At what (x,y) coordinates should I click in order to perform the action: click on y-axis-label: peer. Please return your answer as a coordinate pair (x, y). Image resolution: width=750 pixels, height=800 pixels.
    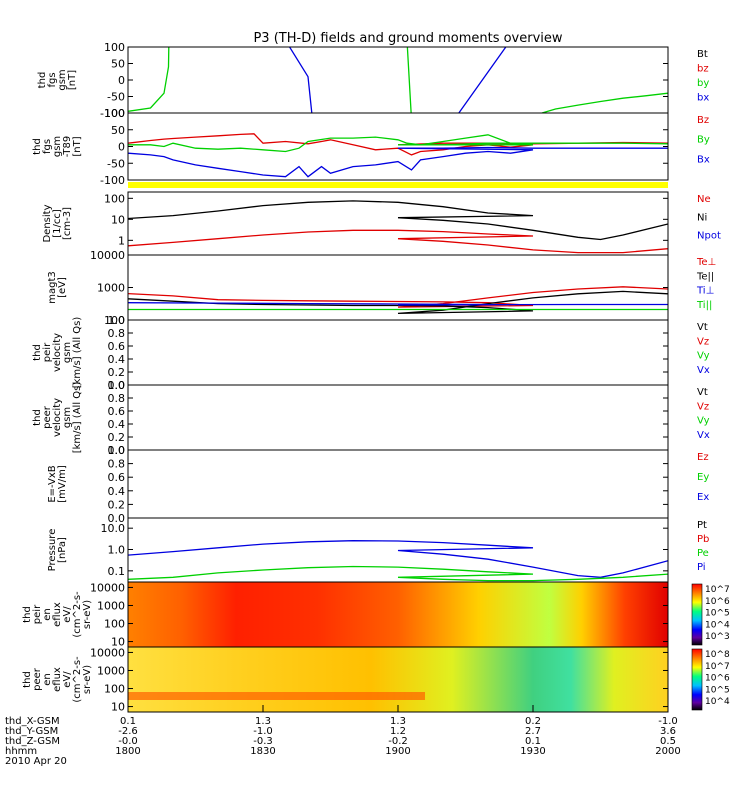
    Looking at the image, I should click on (37, 679).